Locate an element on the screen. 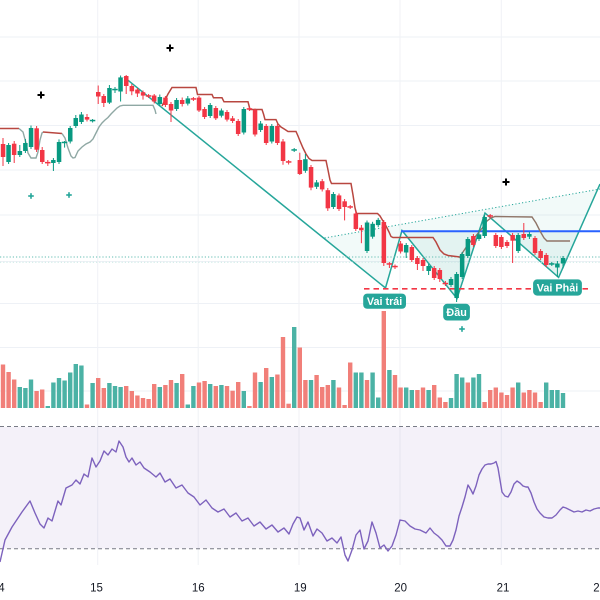 This screenshot has width=600, height=600. svg-text: 20 is located at coordinates (400, 589).